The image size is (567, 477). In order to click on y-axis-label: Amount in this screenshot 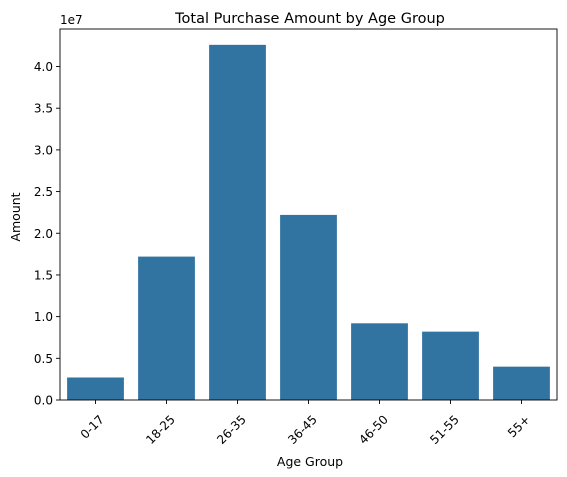, I will do `click(15, 216)`.